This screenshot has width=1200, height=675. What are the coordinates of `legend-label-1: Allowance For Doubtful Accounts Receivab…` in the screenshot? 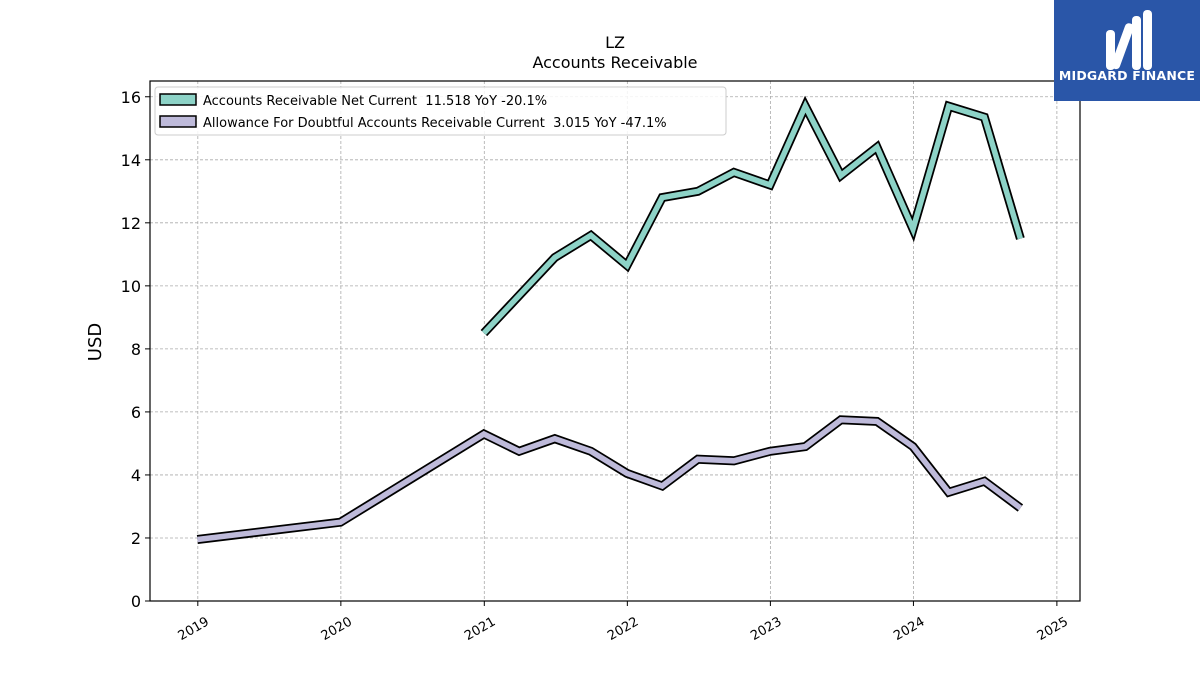 It's located at (435, 123).